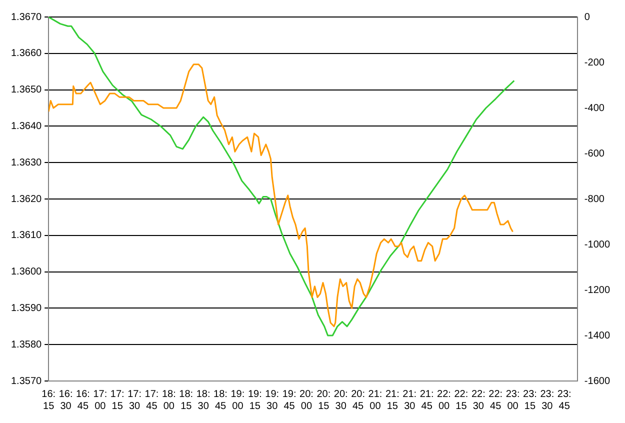 The image size is (625, 423). What do you see at coordinates (237, 400) in the screenshot?
I see `x-tick-label: 19:00` at bounding box center [237, 400].